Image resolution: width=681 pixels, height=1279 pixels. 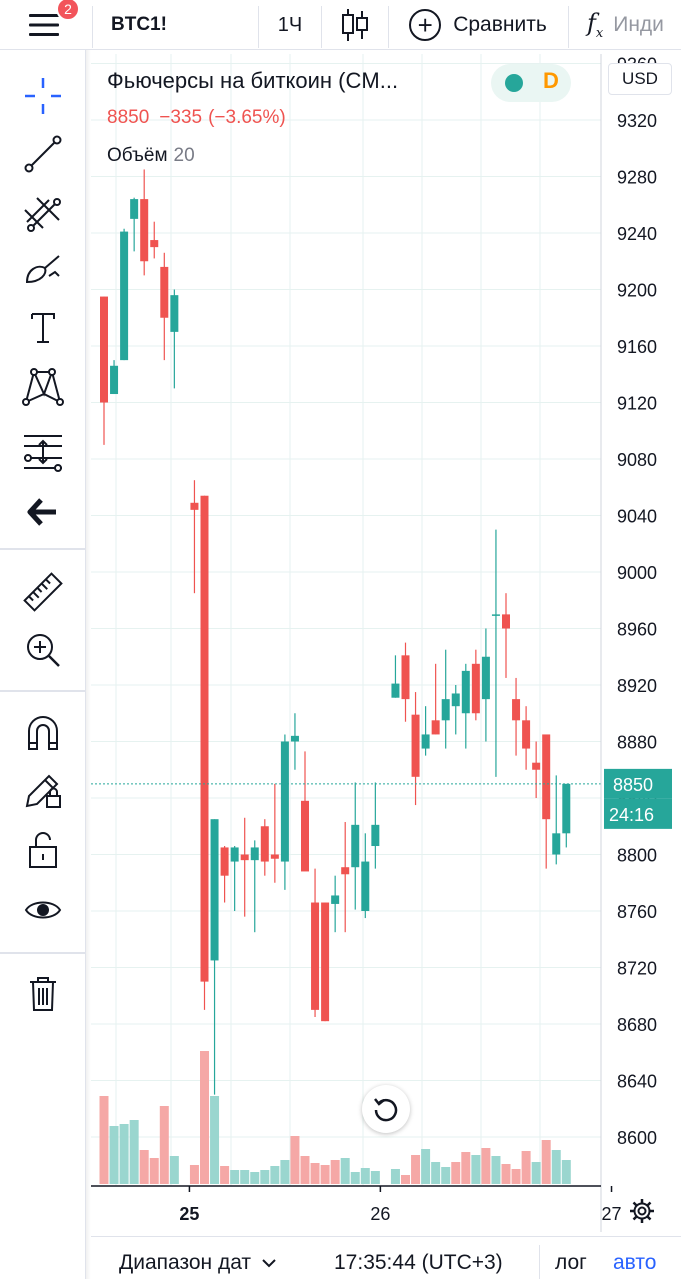 I want to click on currency-label: USD, so click(x=640, y=79).